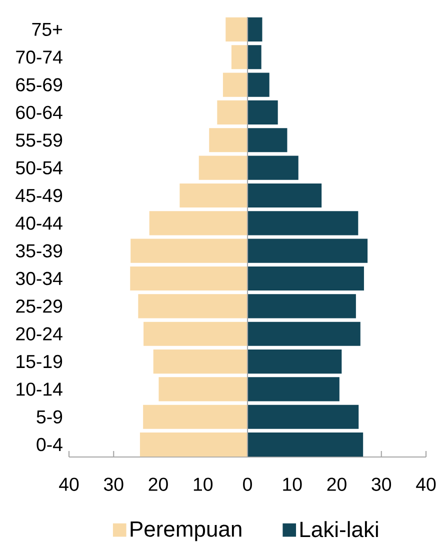 The height and width of the screenshot is (555, 445). Describe the element at coordinates (49, 417) in the screenshot. I see `y-tick-label: 5-9` at that location.